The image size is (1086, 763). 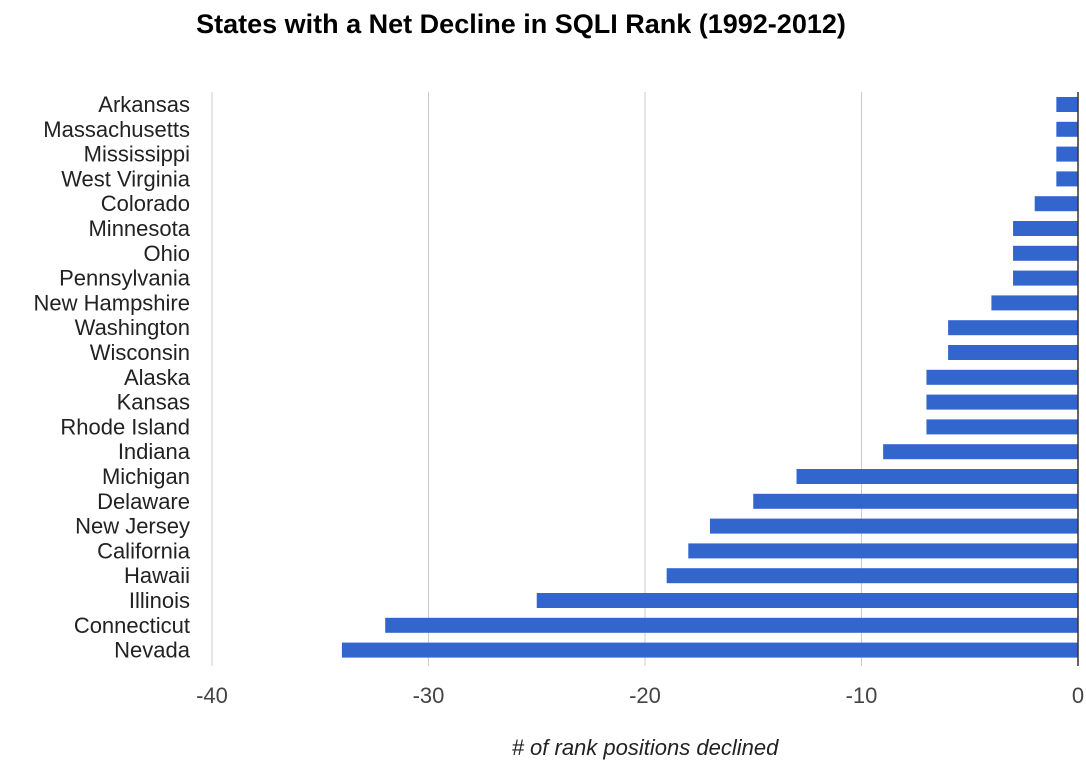 What do you see at coordinates (126, 178) in the screenshot?
I see `category-label: West Virginia` at bounding box center [126, 178].